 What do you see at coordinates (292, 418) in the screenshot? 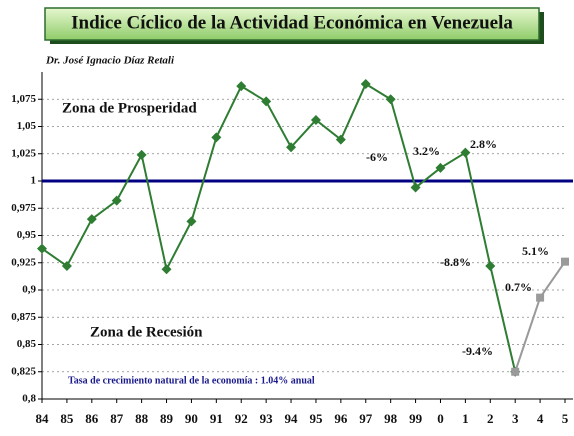
I see `x-tick-label: 94` at bounding box center [292, 418].